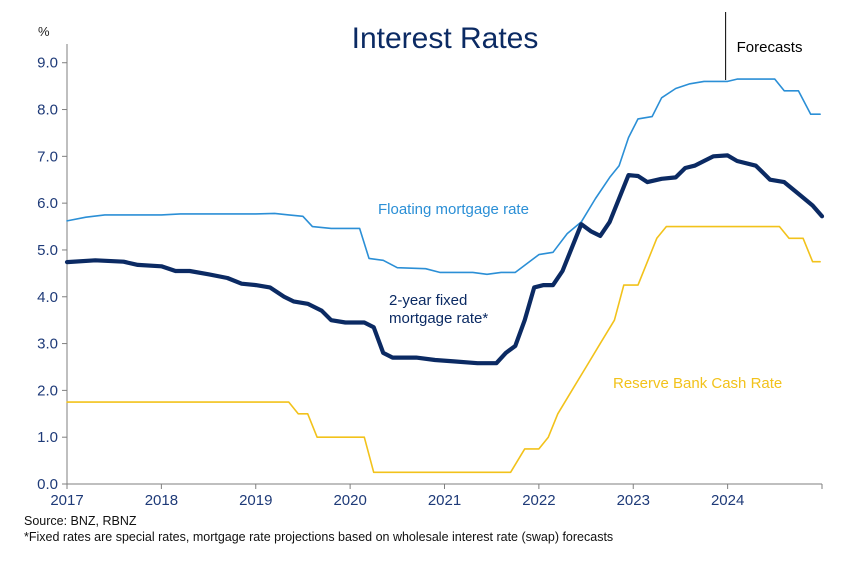 This screenshot has height=569, width=845. Describe the element at coordinates (47, 484) in the screenshot. I see `y-tick-label: 0.0` at that location.